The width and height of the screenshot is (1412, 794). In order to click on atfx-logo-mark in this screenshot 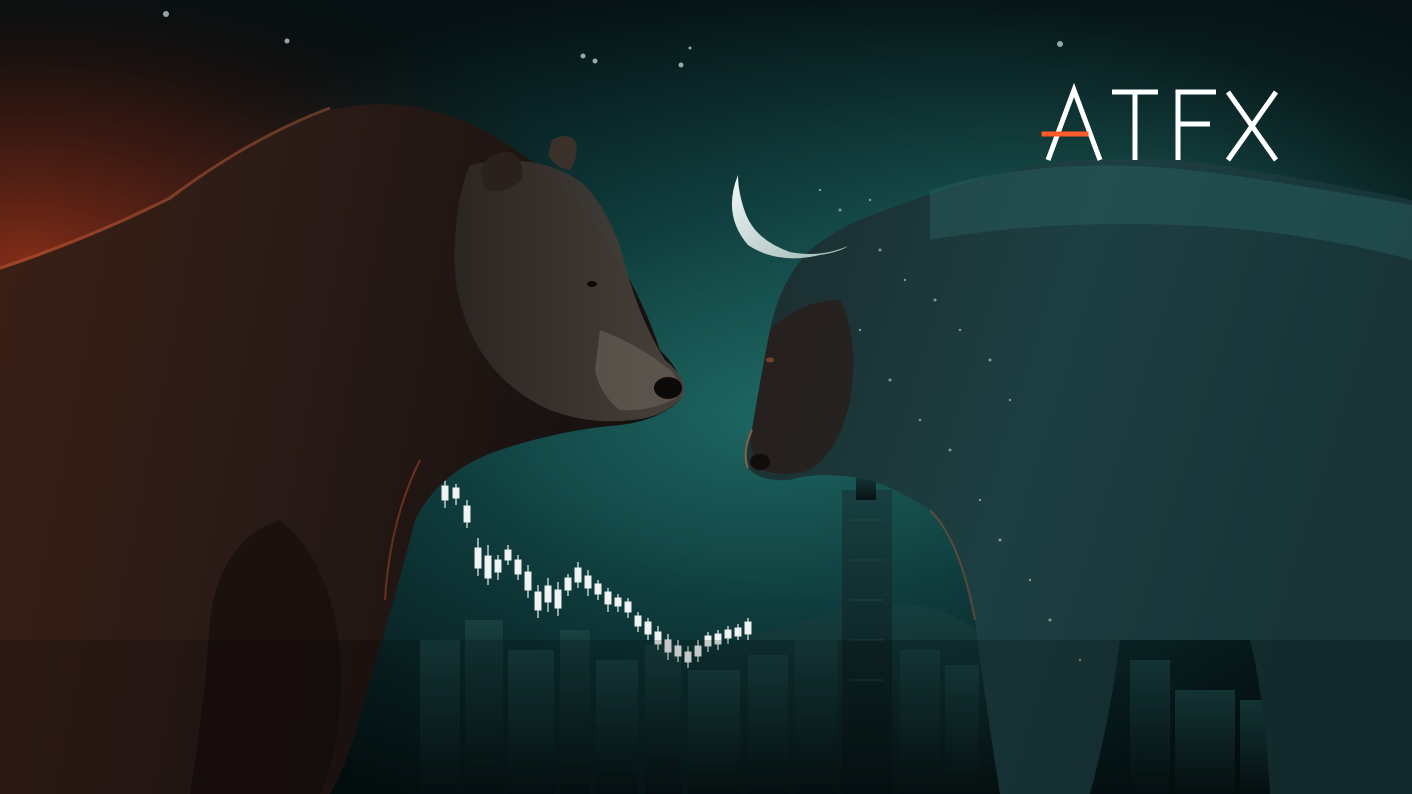, I will do `click(1160, 122)`.